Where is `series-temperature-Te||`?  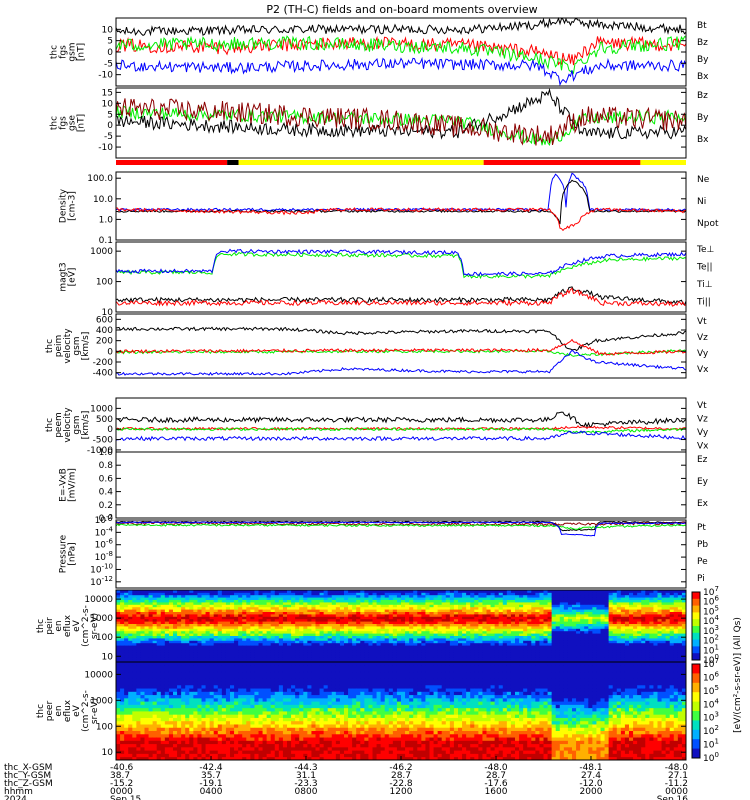
series-temperature-Te|| is located at coordinates (401, 296).